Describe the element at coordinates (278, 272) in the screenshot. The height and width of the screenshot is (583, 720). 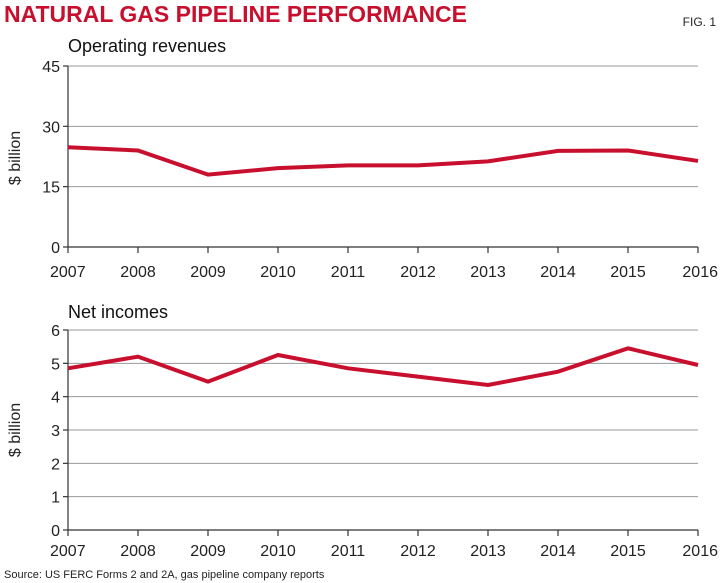
I see `operating-revenues-x-tick-label: 2010` at that location.